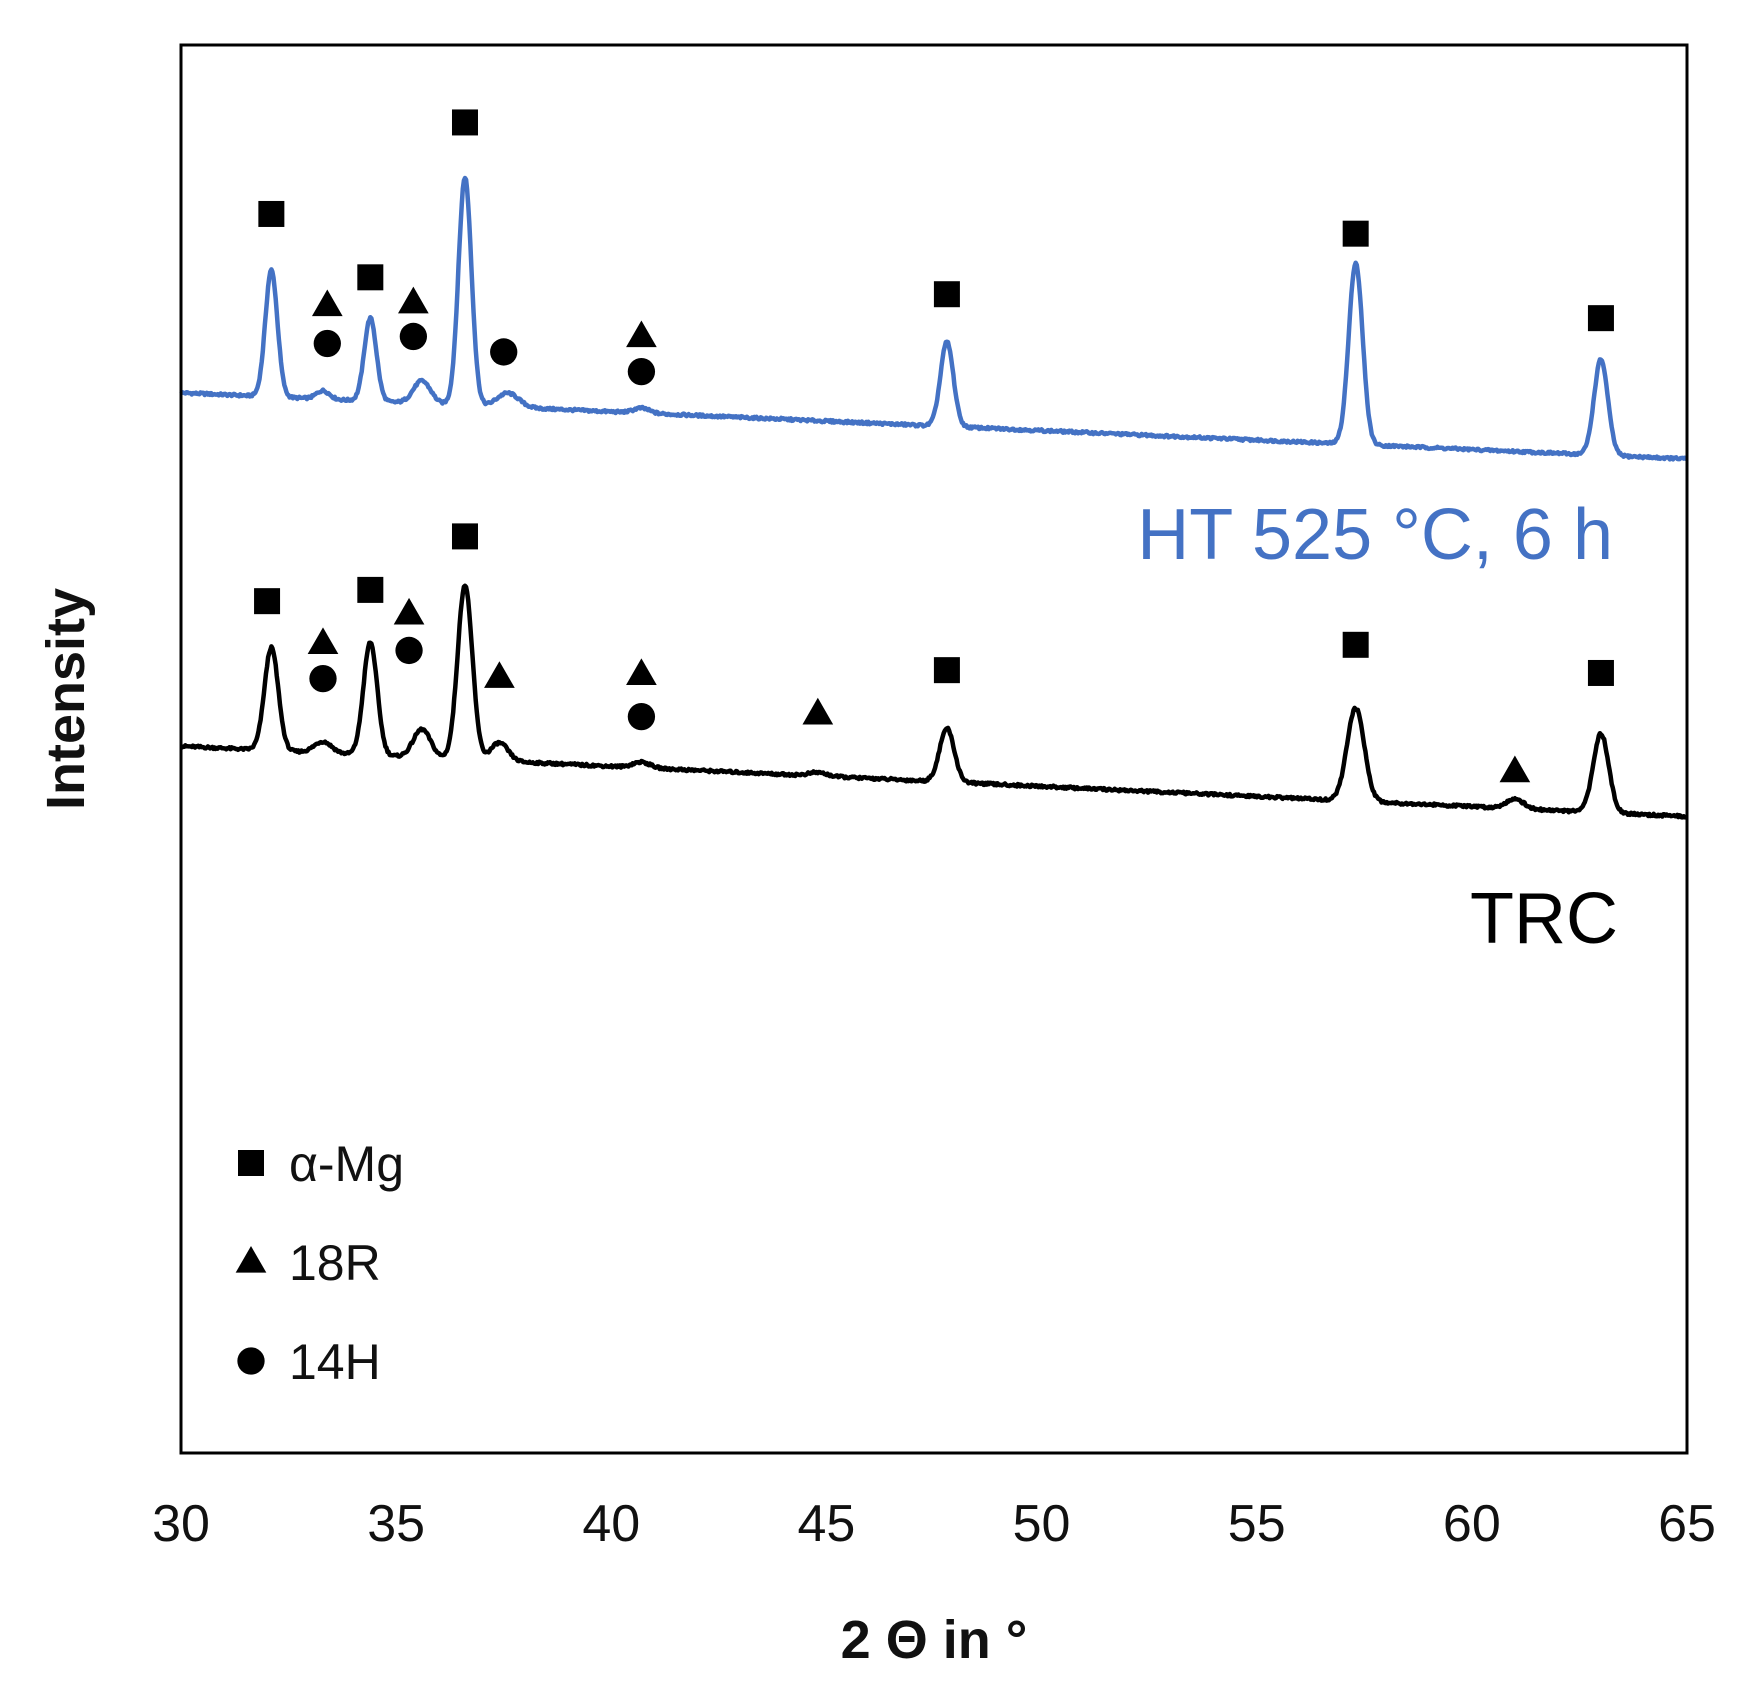 This screenshot has width=1737, height=1694. I want to click on x-tick-label: 45, so click(827, 1524).